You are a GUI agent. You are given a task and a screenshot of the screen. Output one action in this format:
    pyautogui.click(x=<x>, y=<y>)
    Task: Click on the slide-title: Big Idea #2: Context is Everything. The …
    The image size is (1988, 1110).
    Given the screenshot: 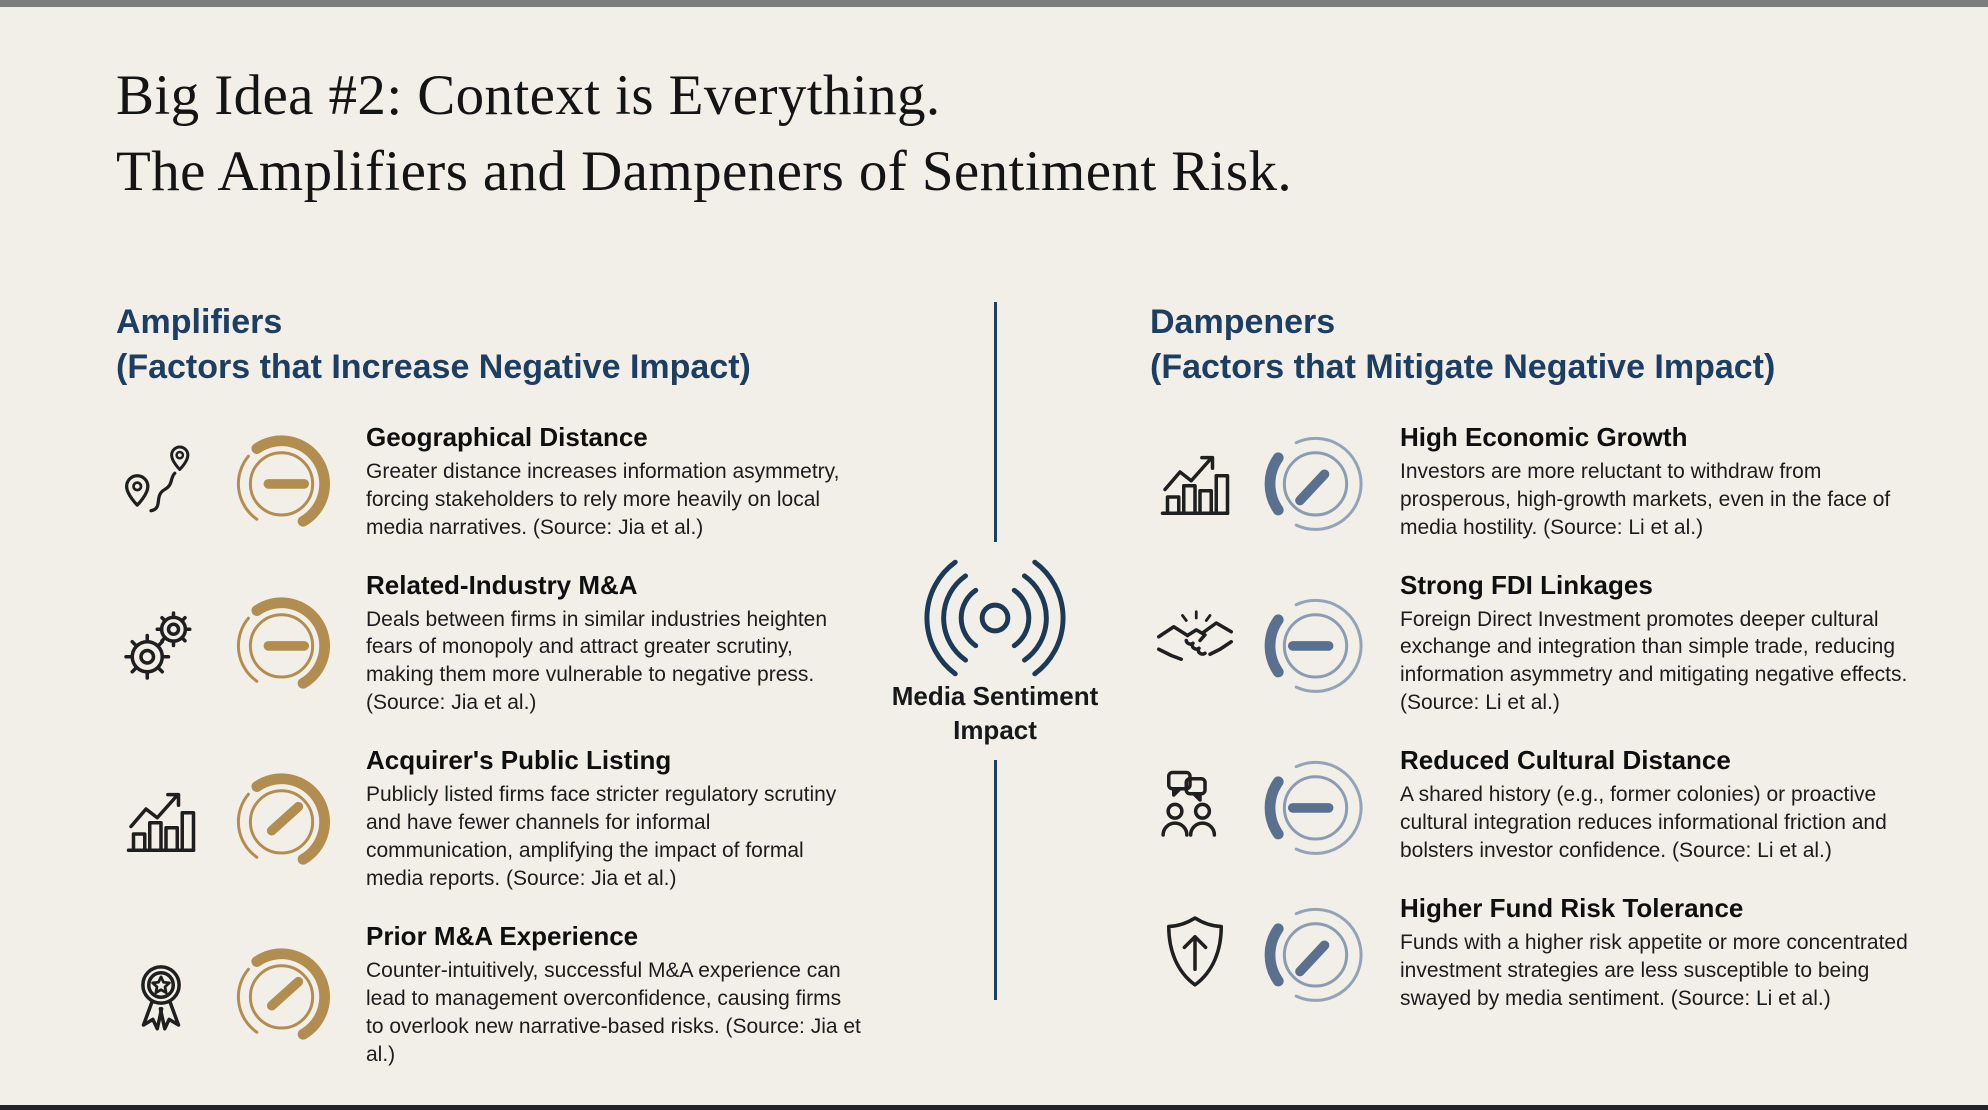 What is the action you would take?
    pyautogui.click(x=704, y=134)
    